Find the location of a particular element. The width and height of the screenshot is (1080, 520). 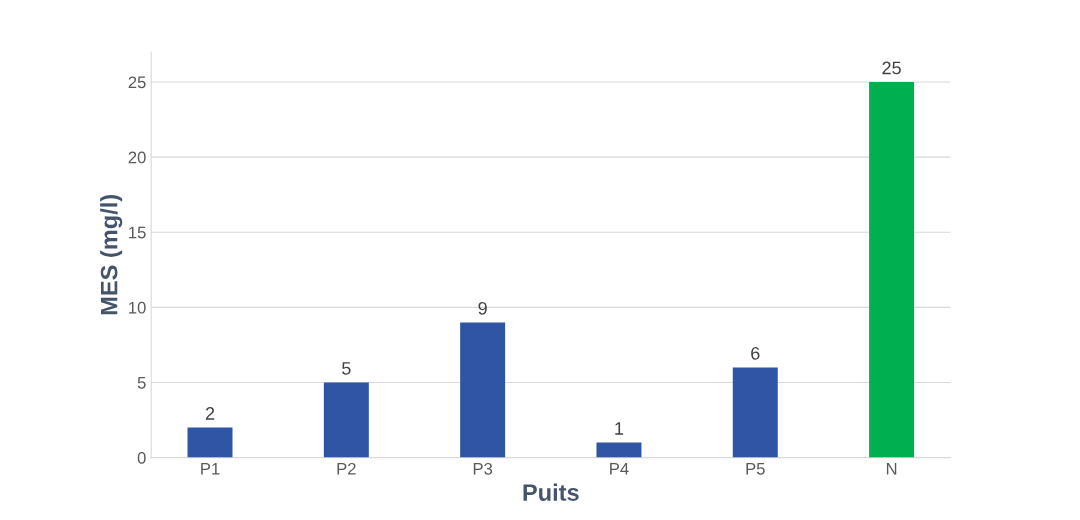

x-tick-label: P1 is located at coordinates (210, 469).